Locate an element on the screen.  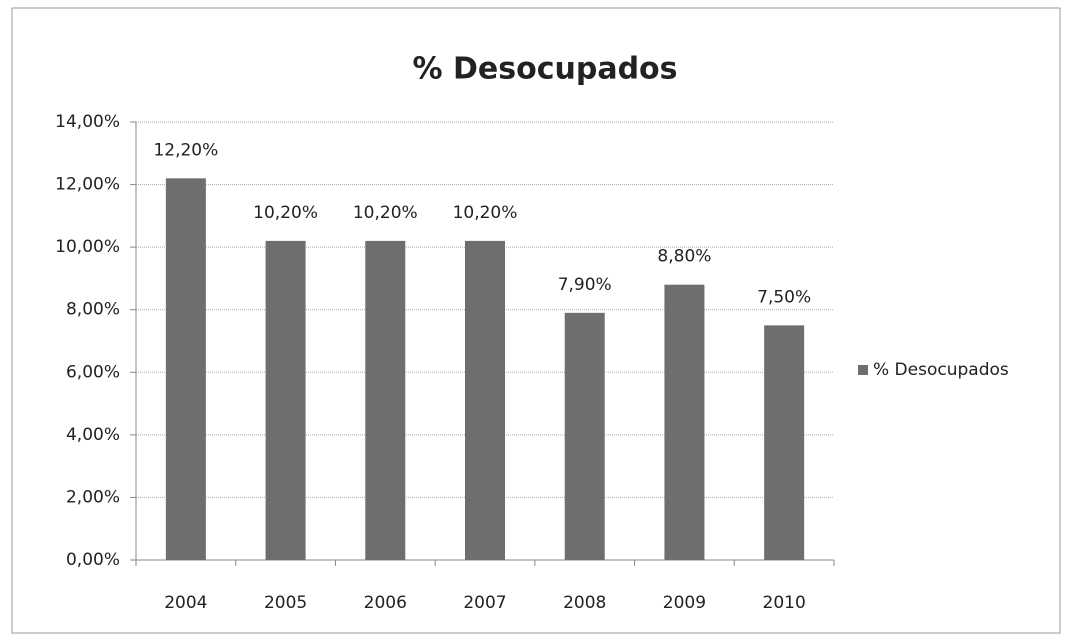
x-tick-label: 2008 is located at coordinates (584, 603).